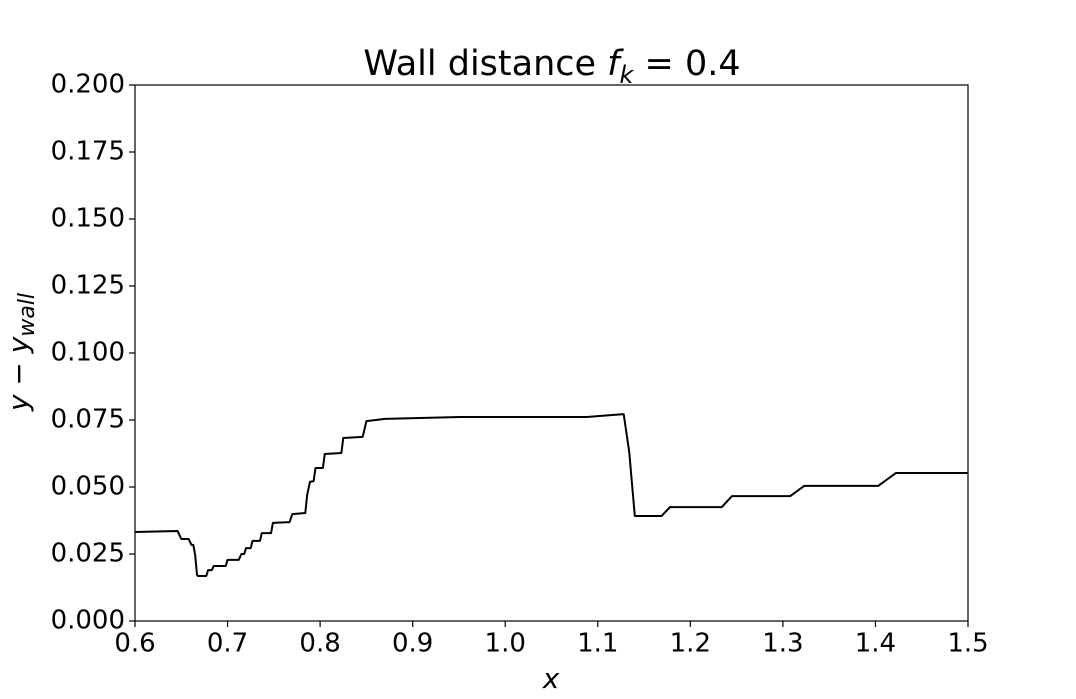 This screenshot has height=699, width=1076. Describe the element at coordinates (686, 64) in the screenshot. I see `title-rest: = 0.4` at that location.